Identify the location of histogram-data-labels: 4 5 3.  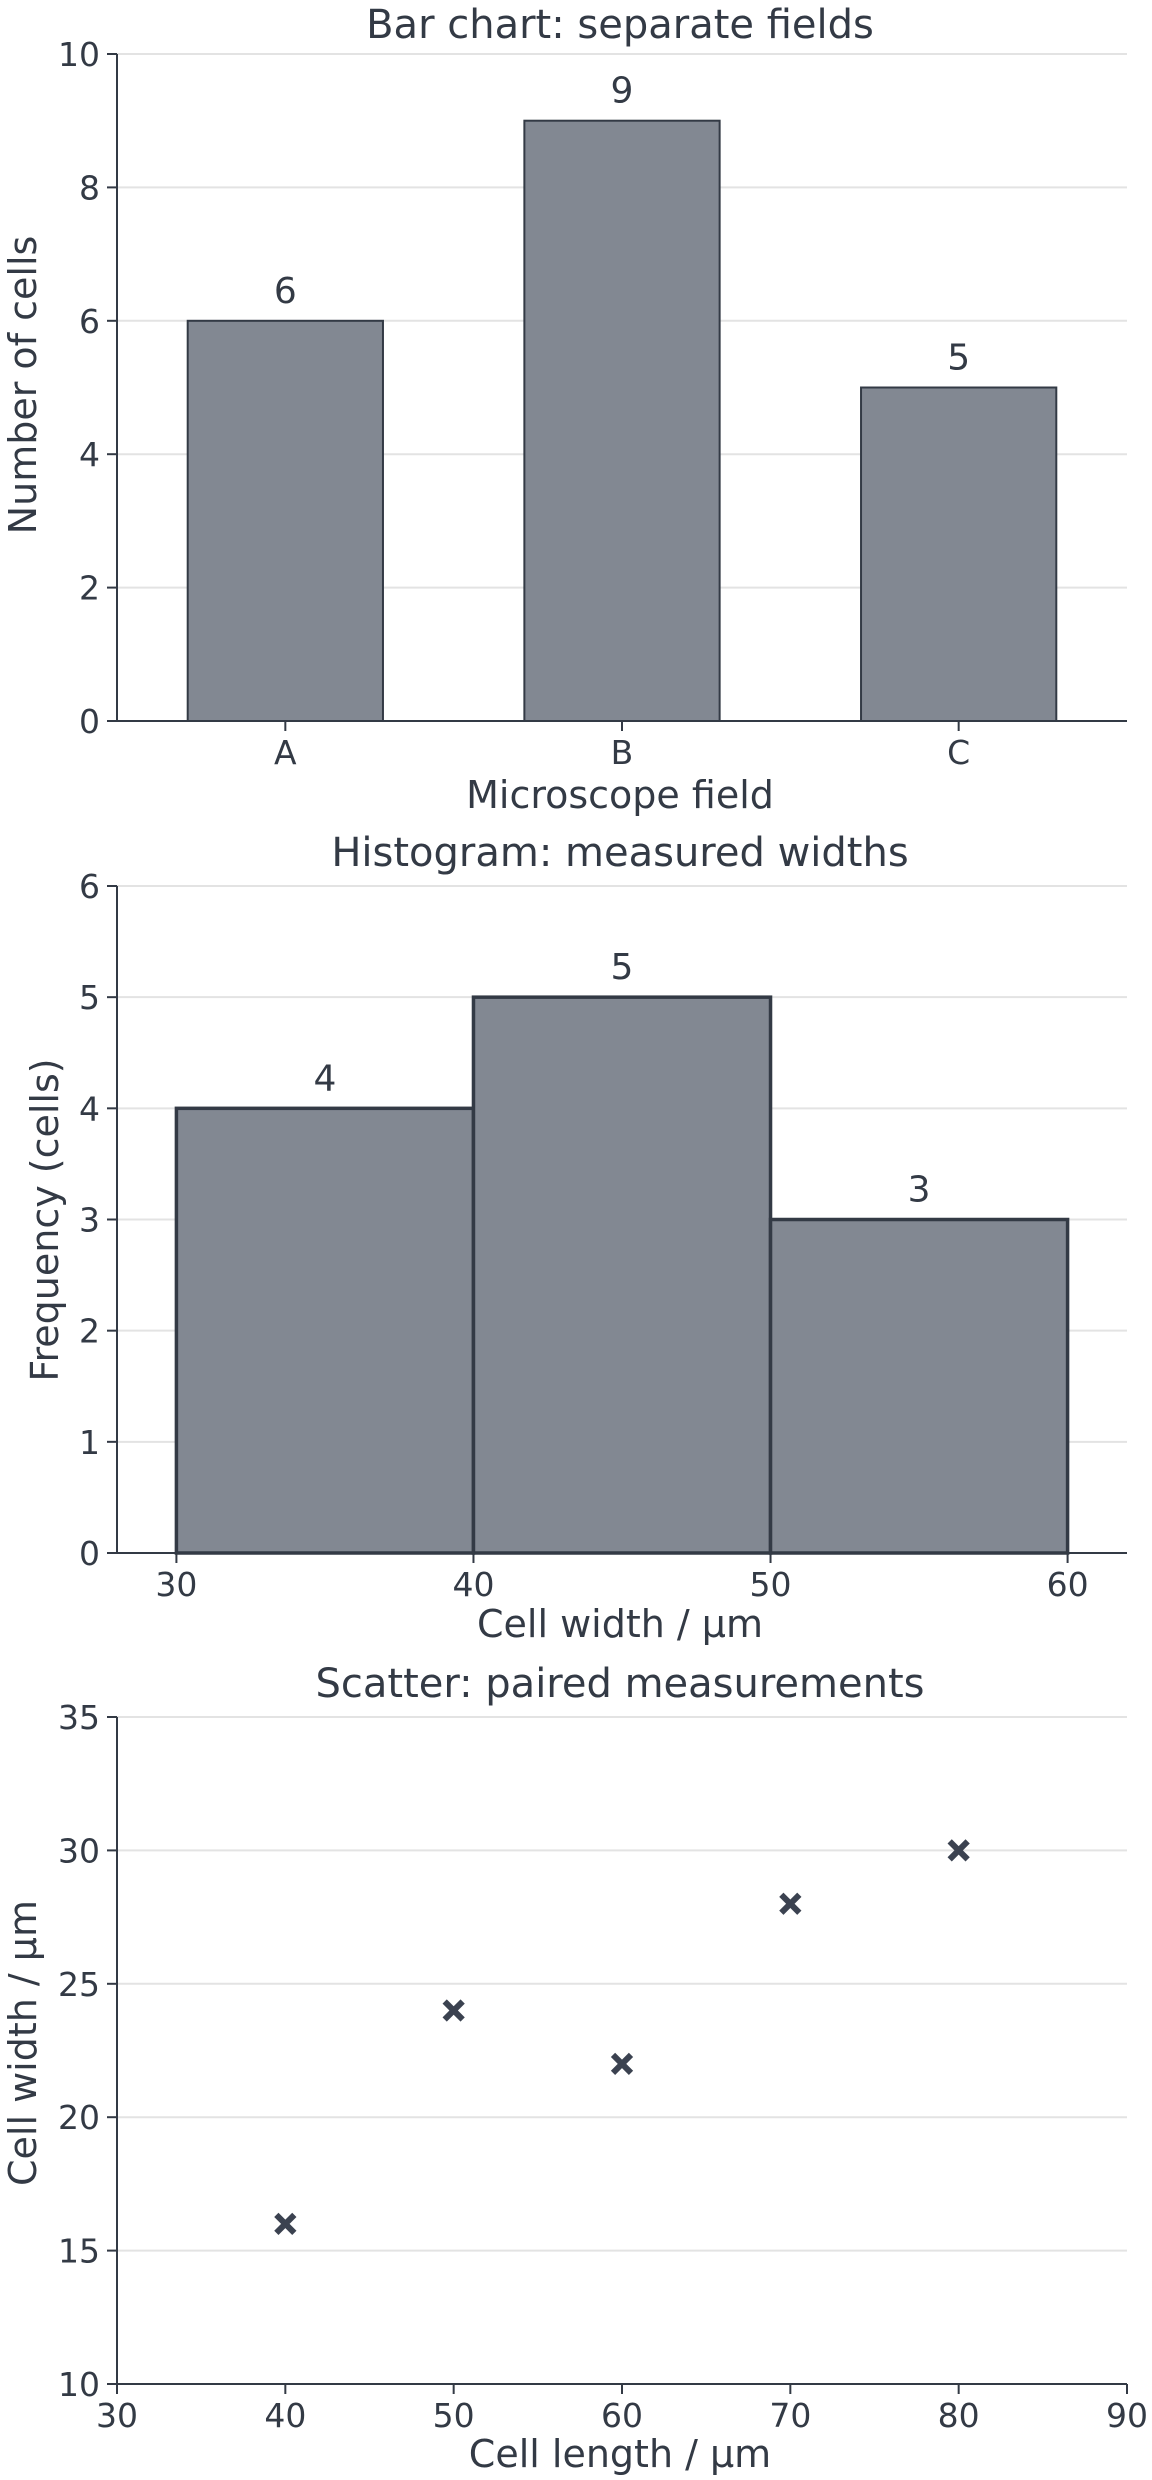
(621, 1078).